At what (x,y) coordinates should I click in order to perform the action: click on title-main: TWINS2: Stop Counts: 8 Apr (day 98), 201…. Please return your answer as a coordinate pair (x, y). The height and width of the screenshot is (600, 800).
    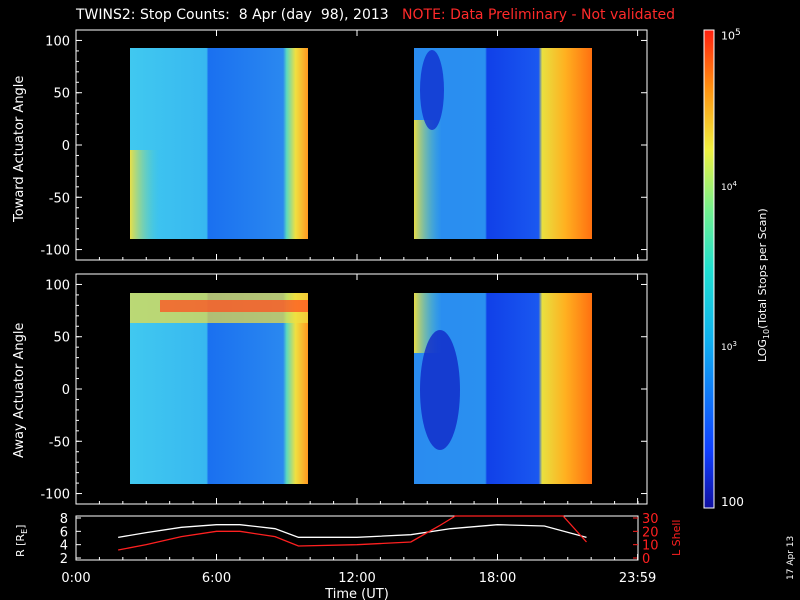
    Looking at the image, I should click on (232, 15).